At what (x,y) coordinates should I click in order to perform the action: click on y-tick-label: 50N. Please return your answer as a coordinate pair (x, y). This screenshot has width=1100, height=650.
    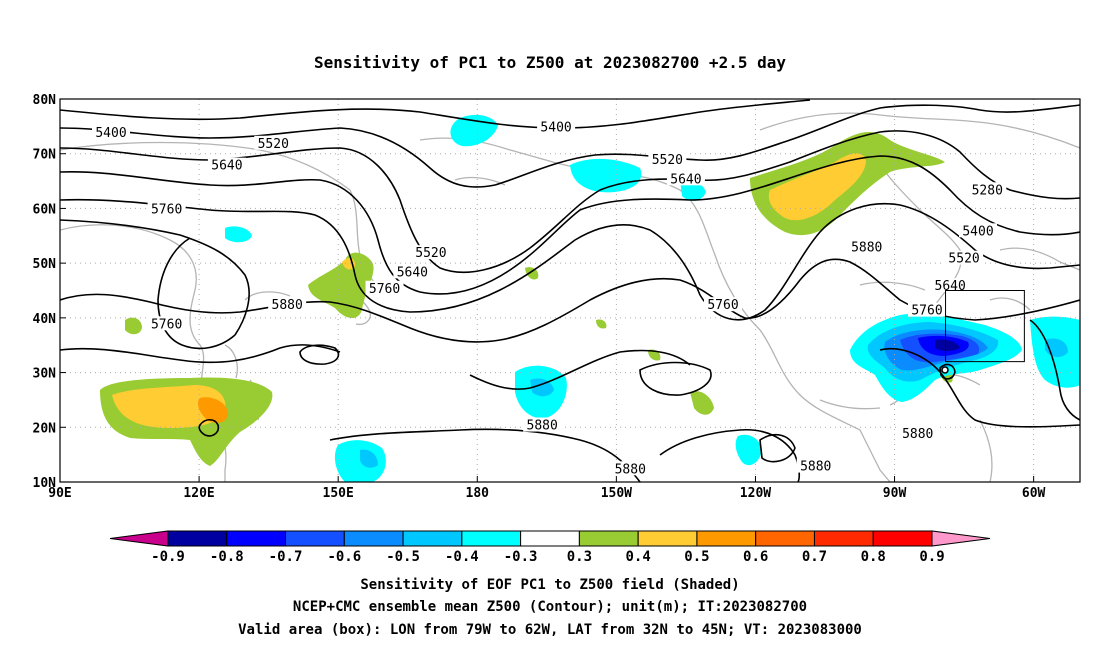
    Looking at the image, I should click on (45, 264).